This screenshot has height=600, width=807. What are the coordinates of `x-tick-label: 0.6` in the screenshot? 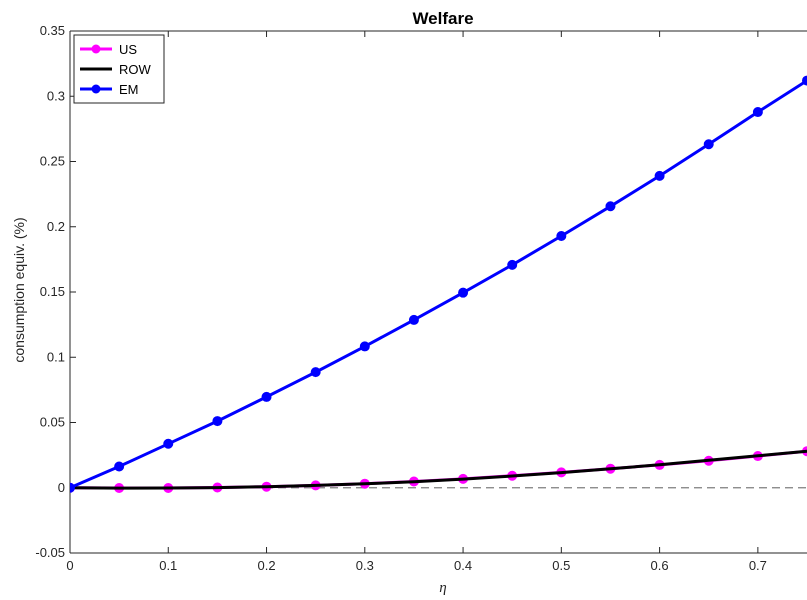 It's located at (660, 565).